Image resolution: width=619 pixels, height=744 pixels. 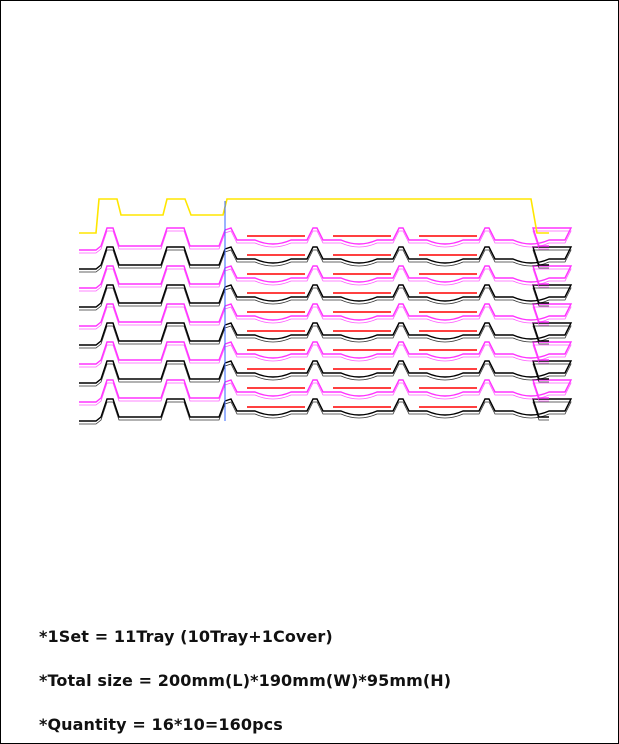 What do you see at coordinates (245, 680) in the screenshot?
I see `size-note: *Total size = 200mm(L)*190mm(W)*95mm(H)` at bounding box center [245, 680].